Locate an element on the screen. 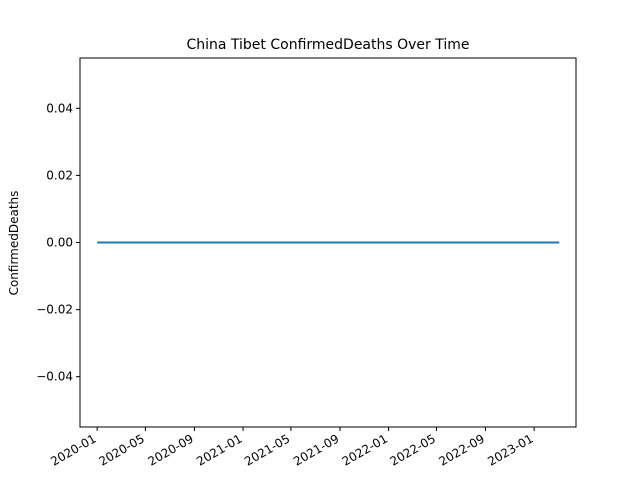 The width and height of the screenshot is (640, 480). y-tick-label: −0.04 is located at coordinates (54, 377).